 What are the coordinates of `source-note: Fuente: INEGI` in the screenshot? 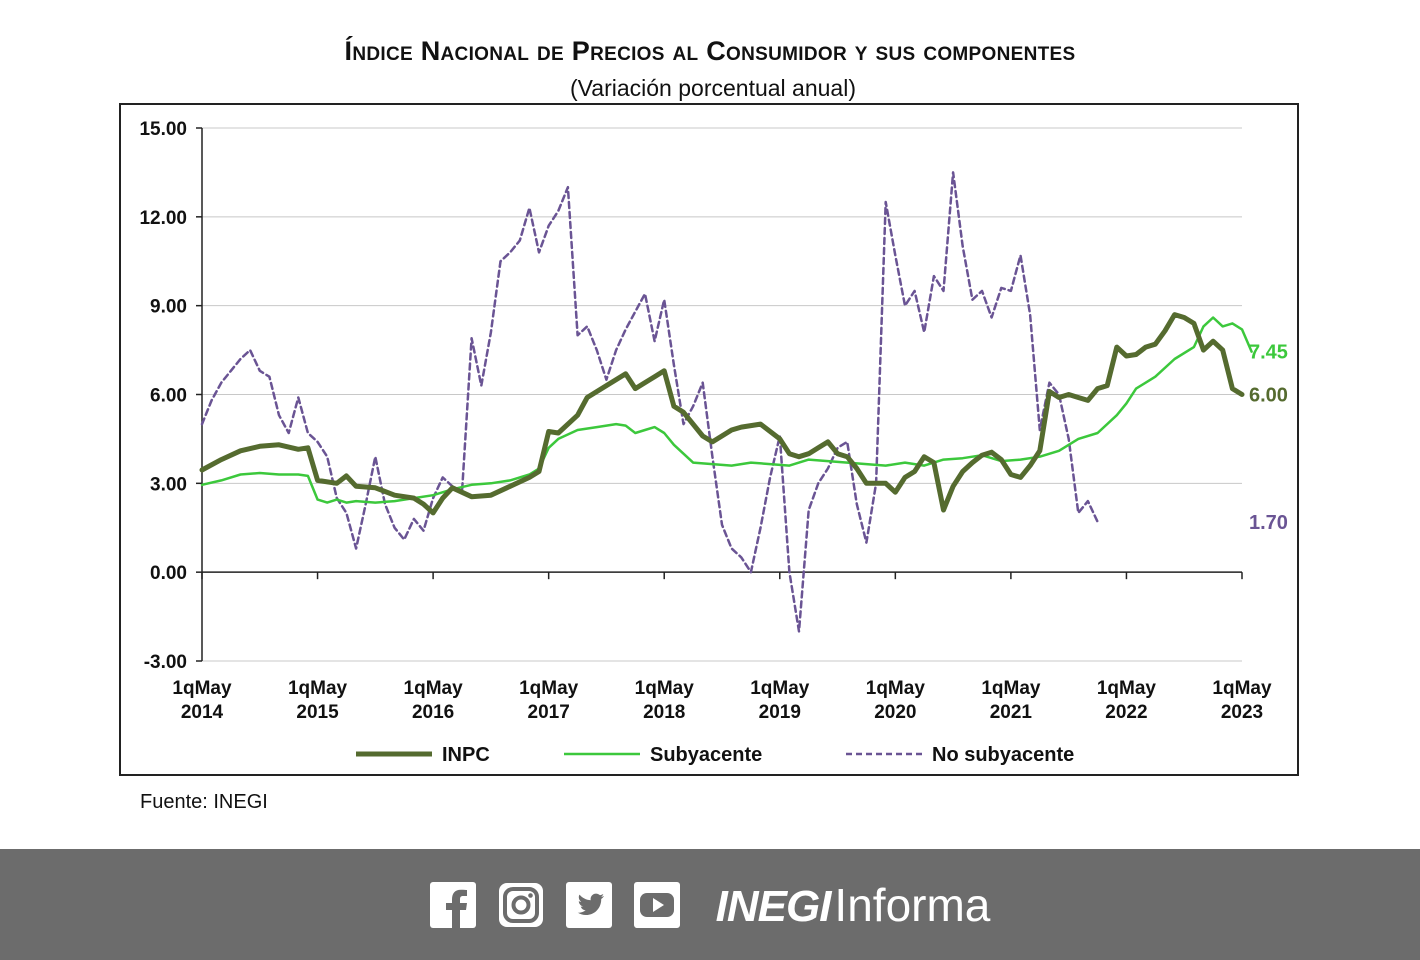 It's located at (204, 802).